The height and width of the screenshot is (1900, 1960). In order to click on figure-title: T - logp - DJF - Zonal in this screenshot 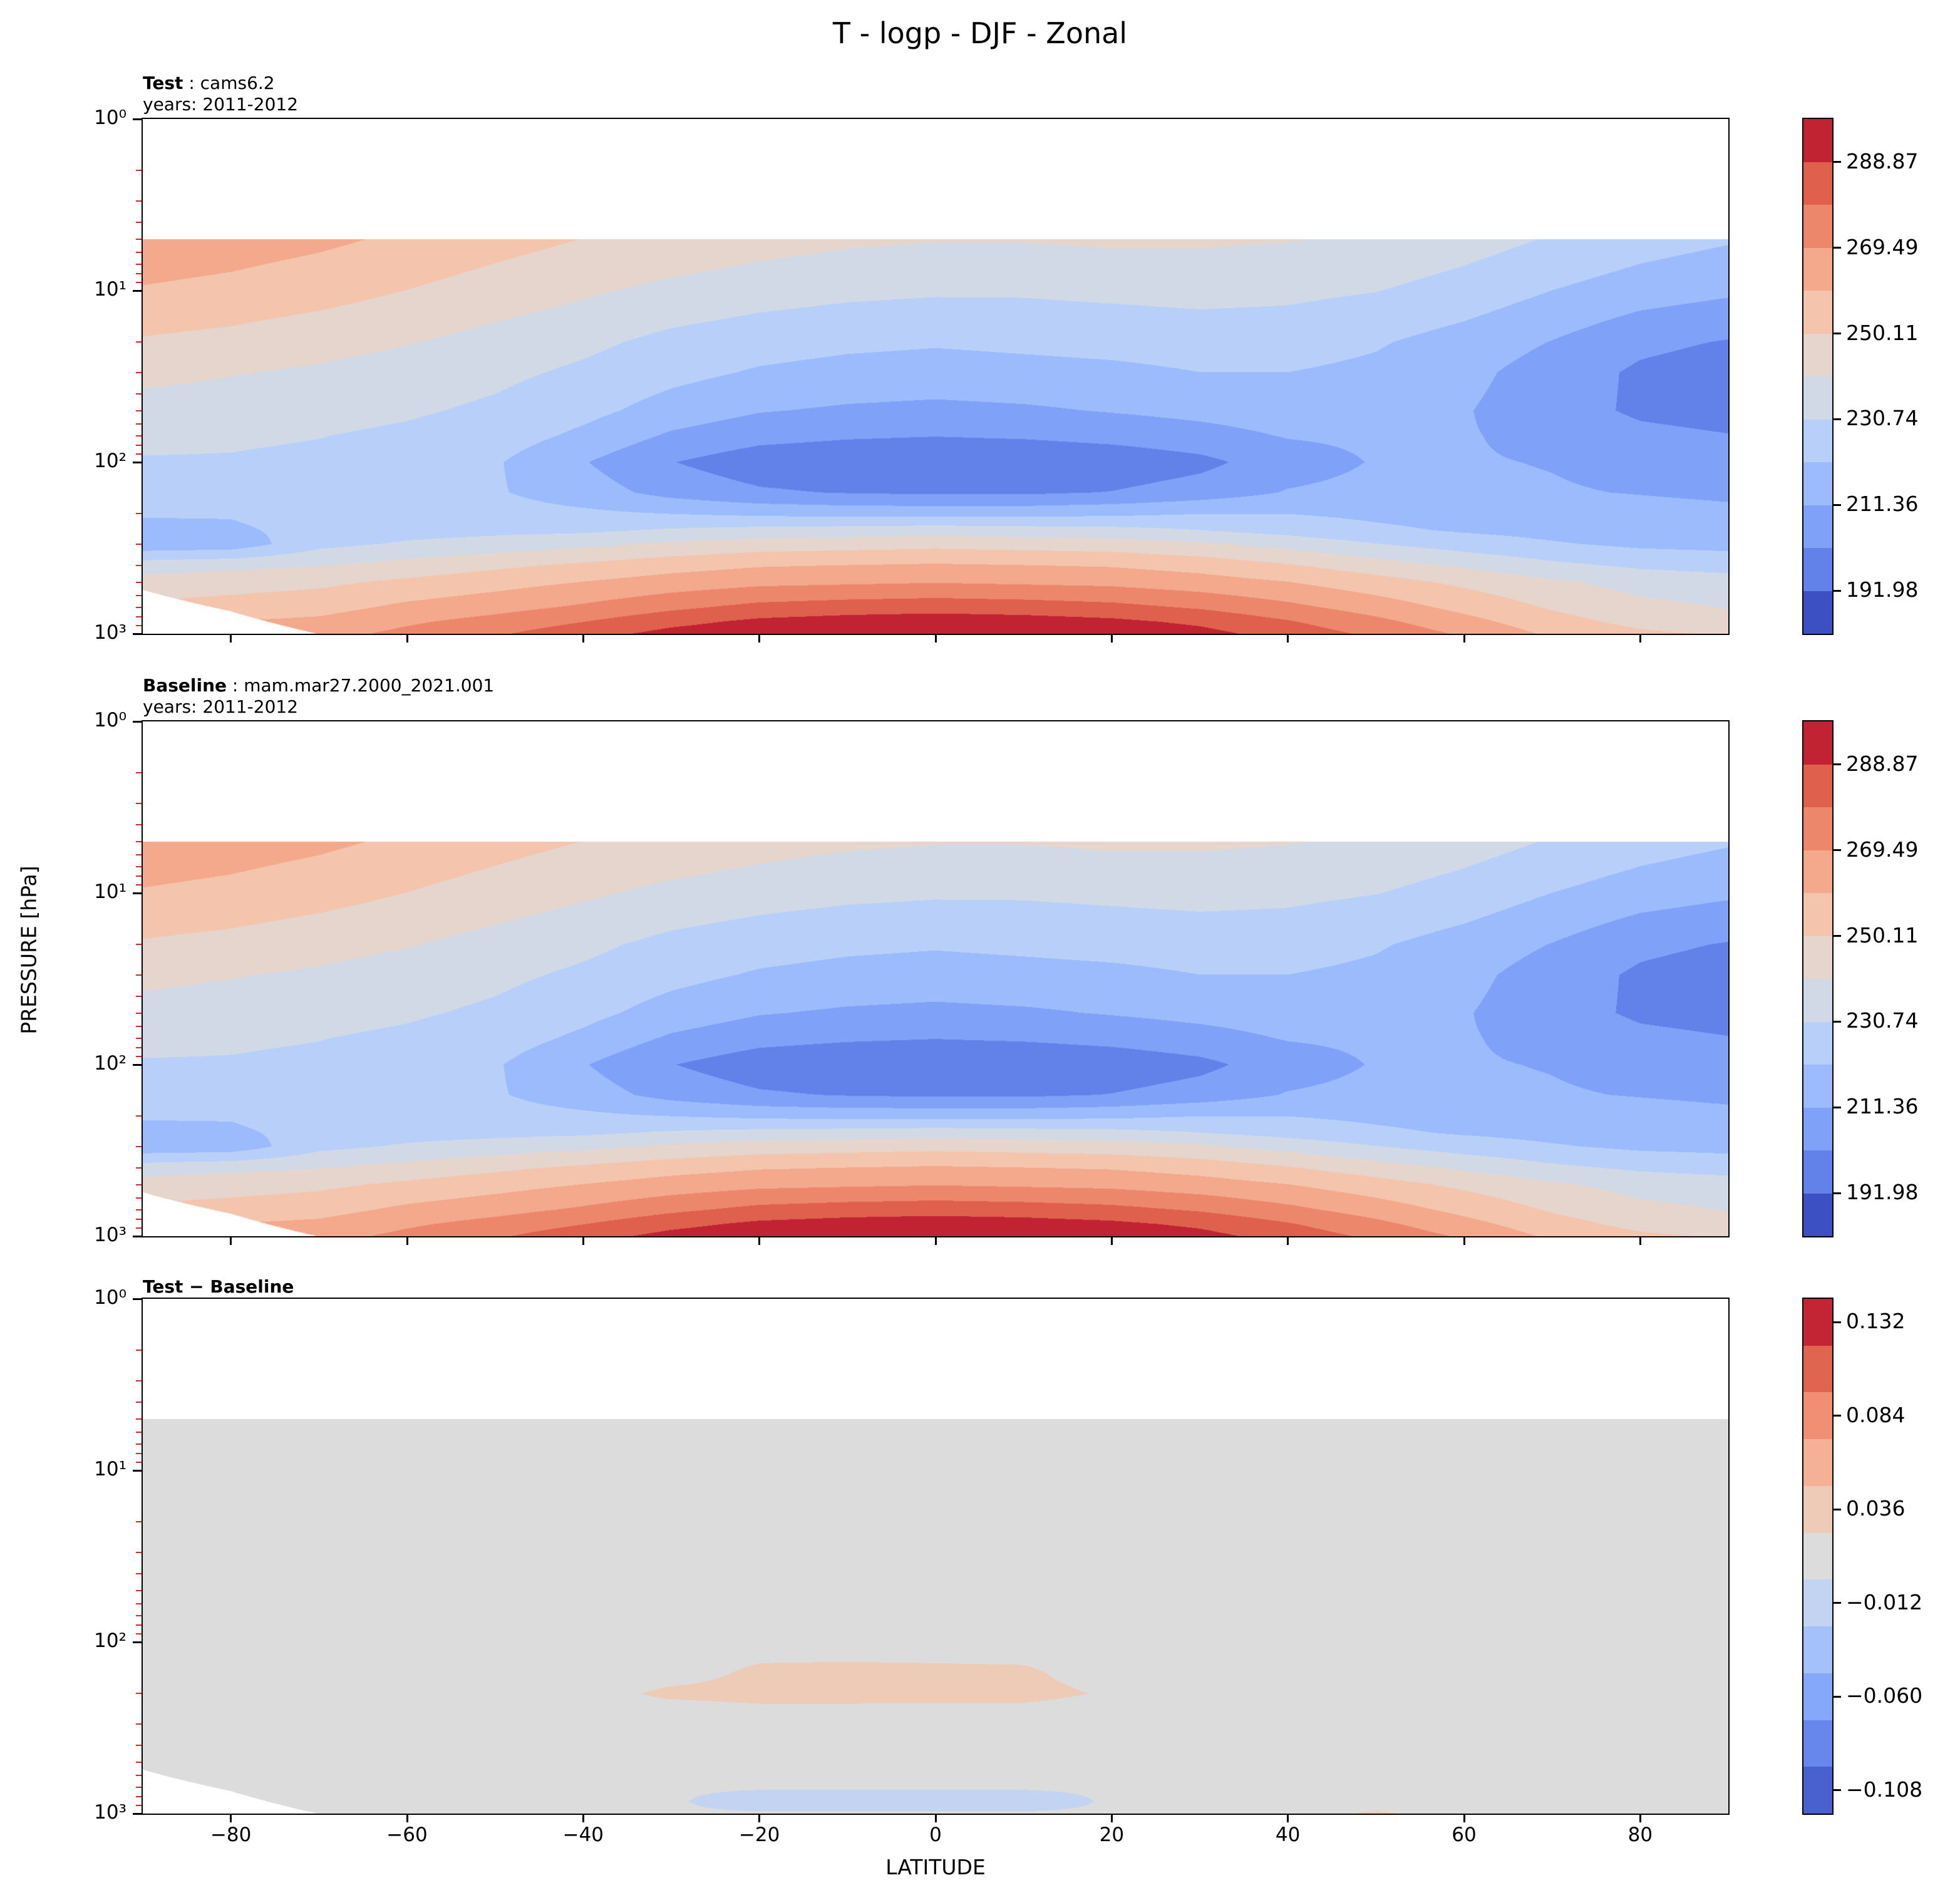, I will do `click(980, 33)`.